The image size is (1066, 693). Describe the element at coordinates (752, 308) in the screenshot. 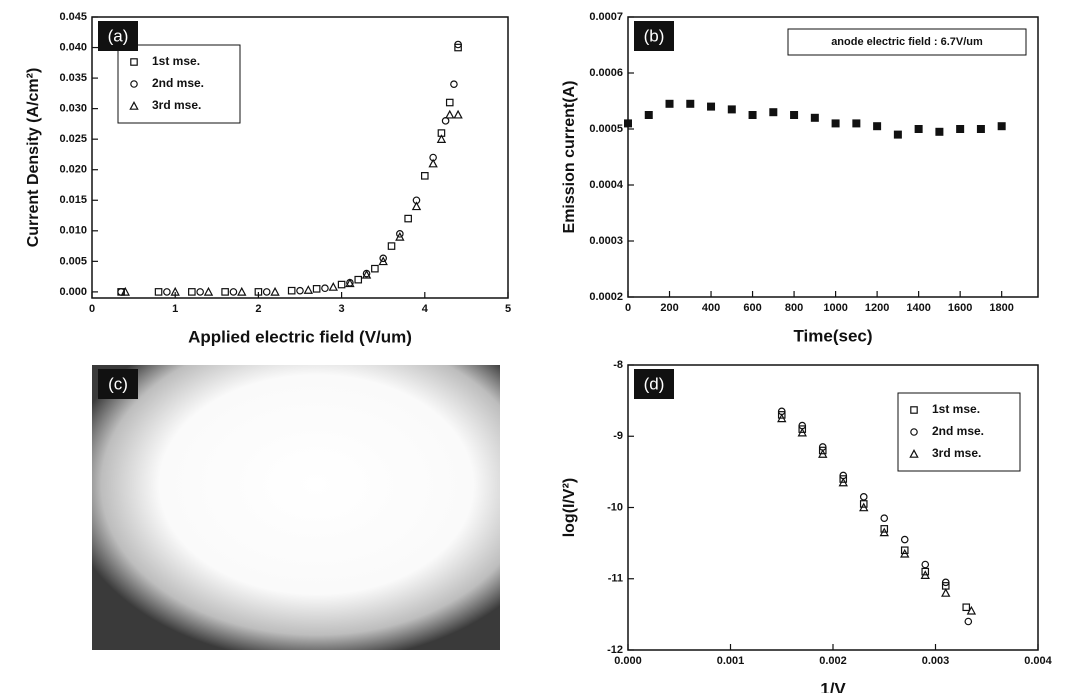

I see `x-tick-label: 600` at that location.